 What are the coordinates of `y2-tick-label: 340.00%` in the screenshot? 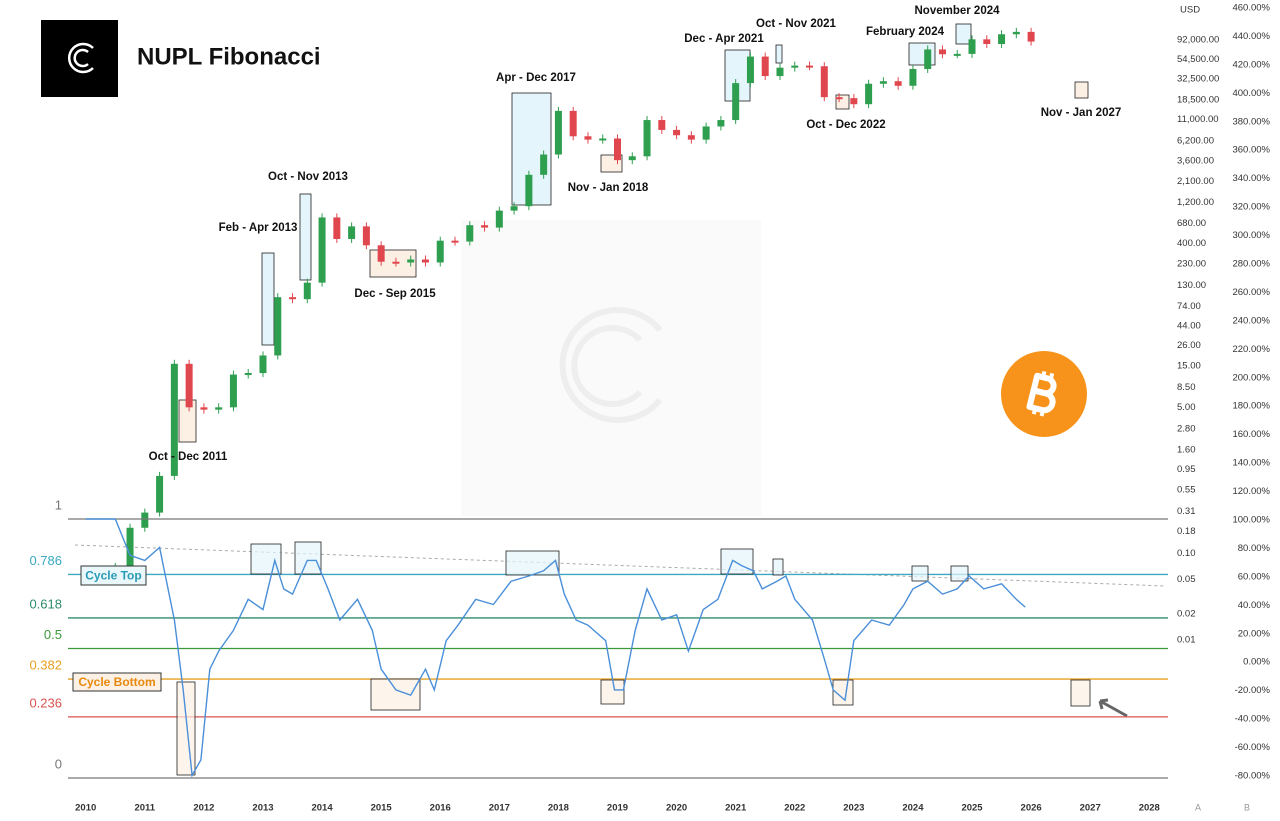 It's located at (1251, 178).